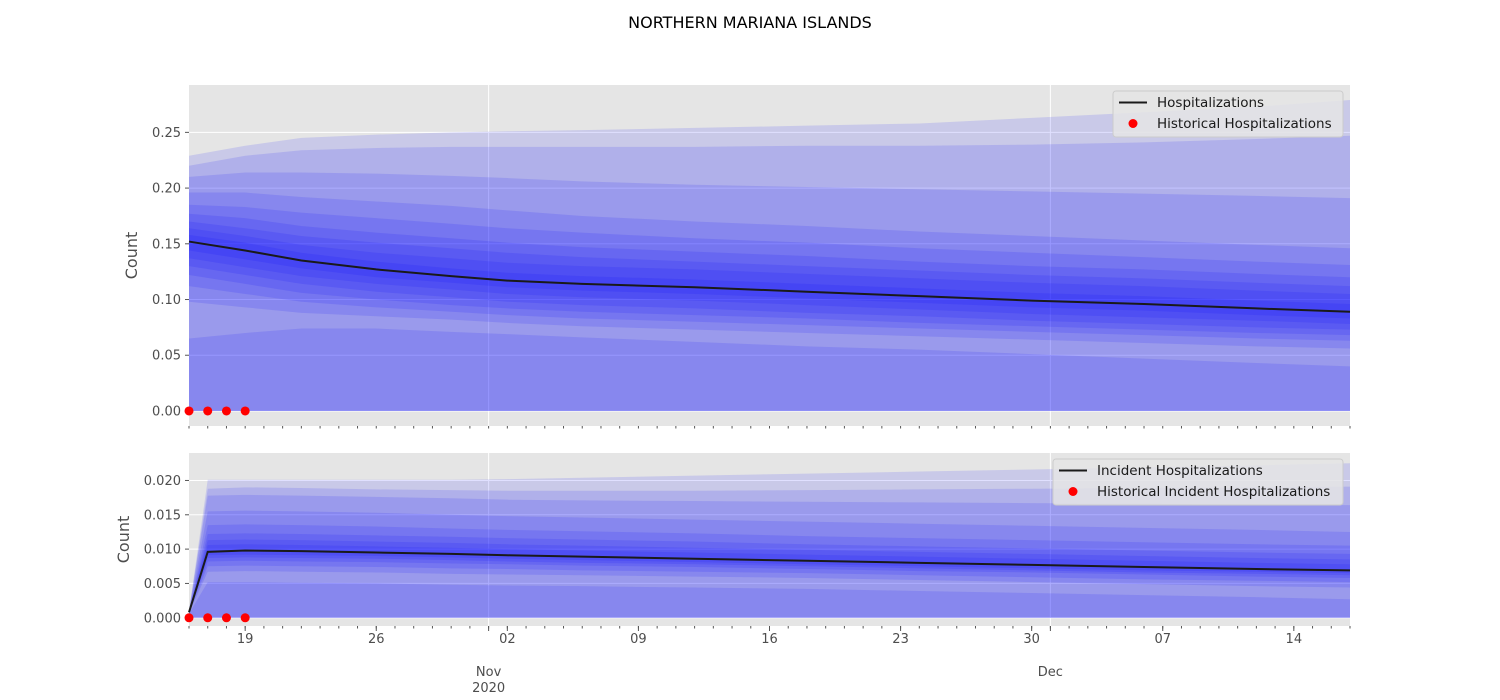 This screenshot has width=1500, height=700. What do you see at coordinates (1244, 124) in the screenshot?
I see `legend-label: Historical Hospitalizations` at bounding box center [1244, 124].